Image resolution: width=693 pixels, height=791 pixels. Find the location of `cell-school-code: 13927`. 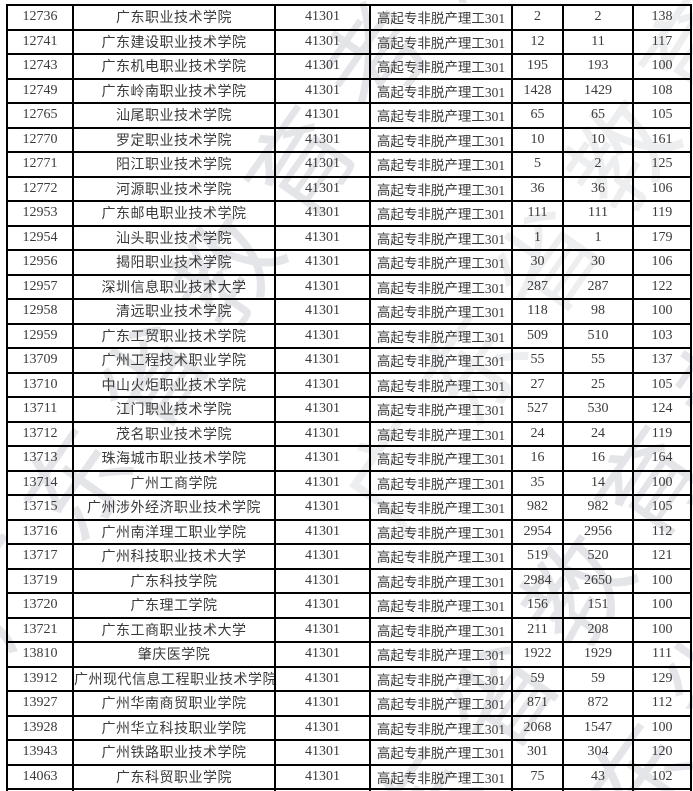

cell-school-code: 13927 is located at coordinates (40, 703).